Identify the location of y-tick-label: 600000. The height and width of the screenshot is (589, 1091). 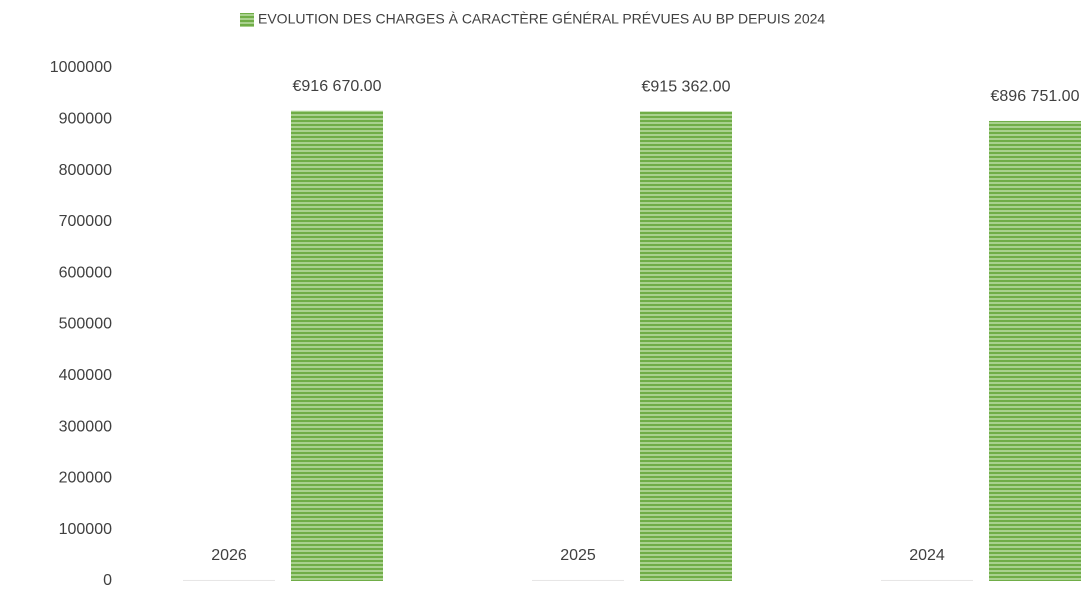
(85, 272).